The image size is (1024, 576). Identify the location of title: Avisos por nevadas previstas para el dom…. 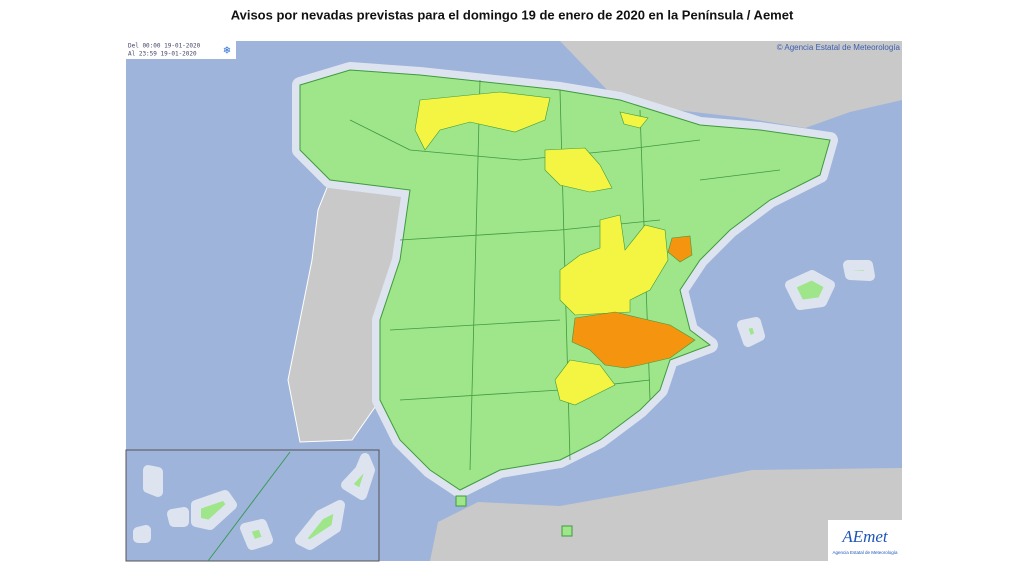
(512, 14).